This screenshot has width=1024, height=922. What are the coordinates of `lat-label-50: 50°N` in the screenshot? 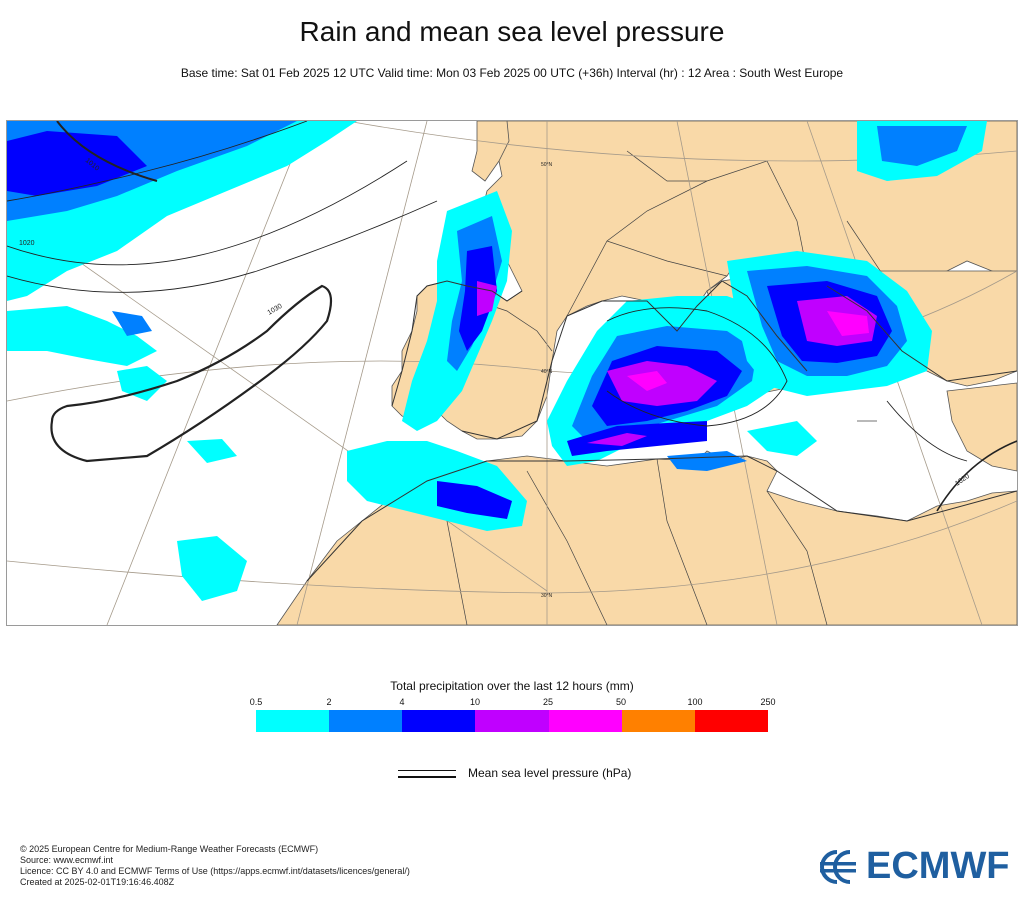 It's located at (547, 165).